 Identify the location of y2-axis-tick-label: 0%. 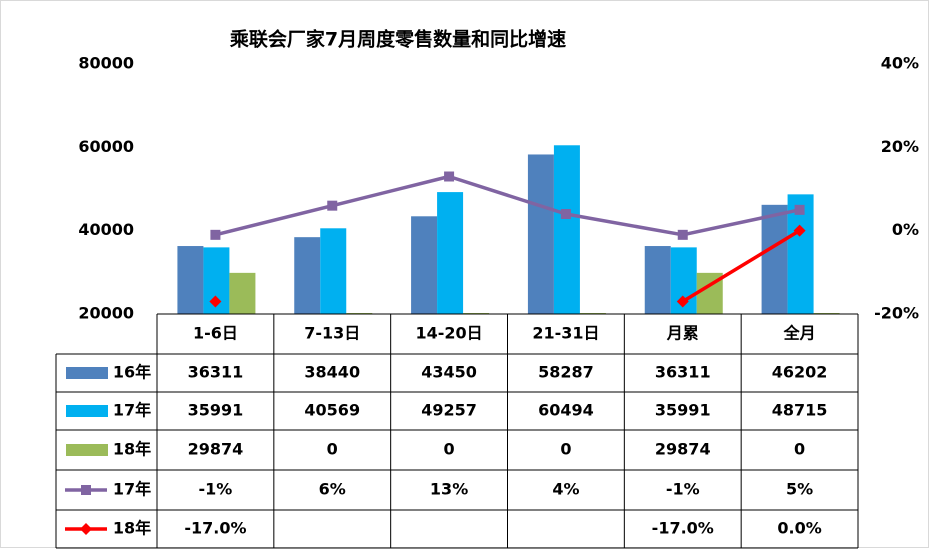
(905, 229).